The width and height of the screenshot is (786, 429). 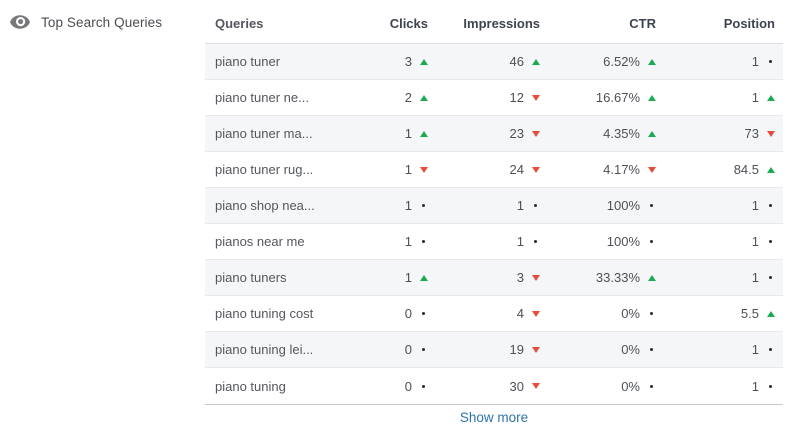 I want to click on show-more-link: Show more, so click(x=494, y=417).